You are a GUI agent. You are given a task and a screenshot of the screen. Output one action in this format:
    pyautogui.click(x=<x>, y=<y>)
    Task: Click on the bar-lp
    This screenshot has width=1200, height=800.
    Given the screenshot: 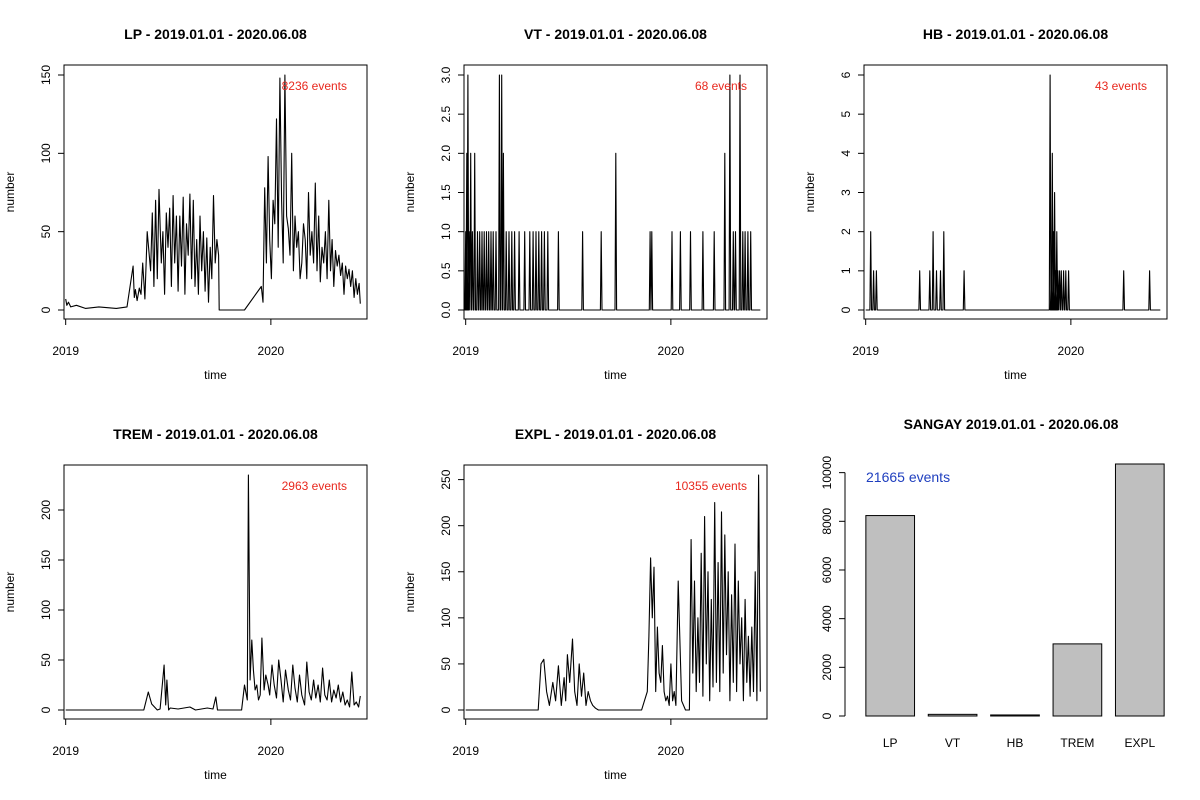 What is the action you would take?
    pyautogui.click(x=890, y=616)
    